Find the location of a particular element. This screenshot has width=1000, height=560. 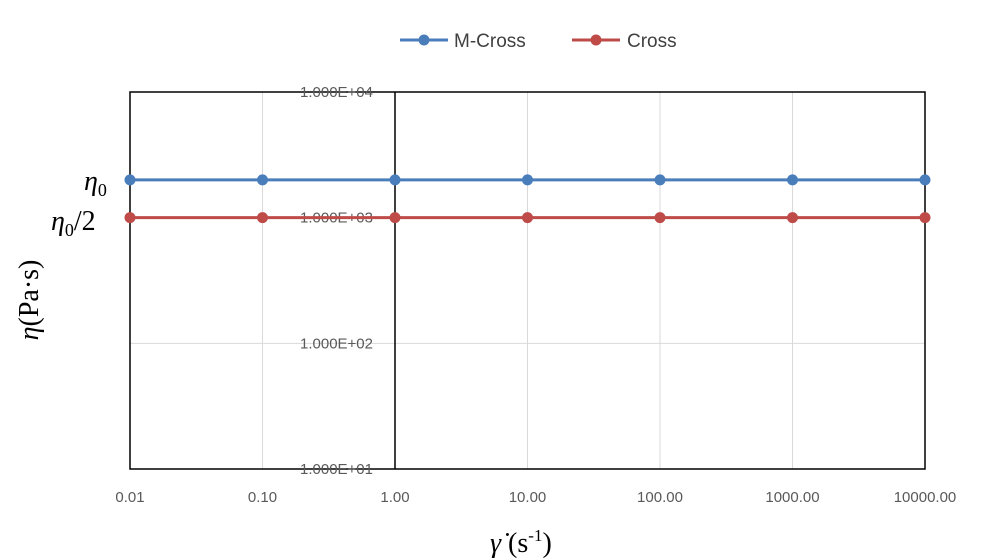

x-tick-label: 0.10 is located at coordinates (262, 497).